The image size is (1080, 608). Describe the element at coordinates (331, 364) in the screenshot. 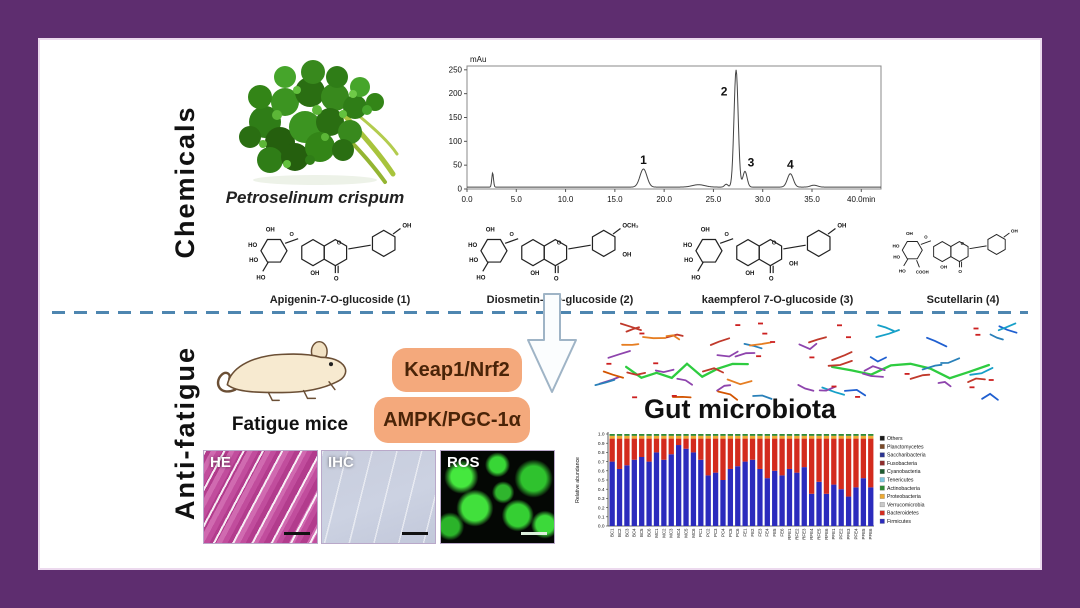

I see `mouse-eye` at that location.